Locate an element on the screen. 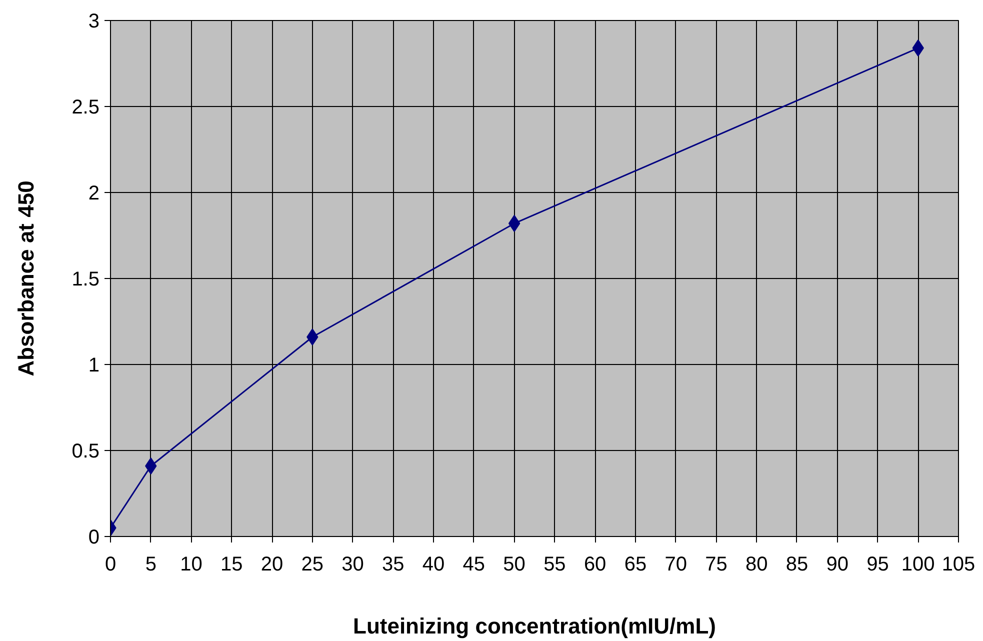 The height and width of the screenshot is (641, 983). x-tick-label: 5 is located at coordinates (150, 565).